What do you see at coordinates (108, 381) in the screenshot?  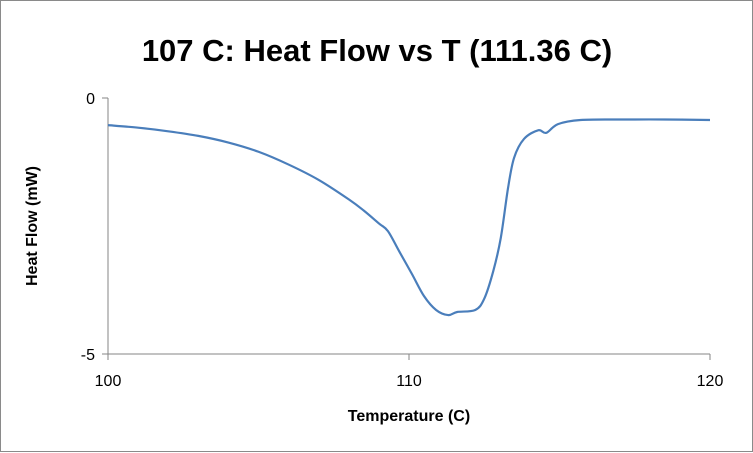 I see `x-tick-label: 100` at bounding box center [108, 381].